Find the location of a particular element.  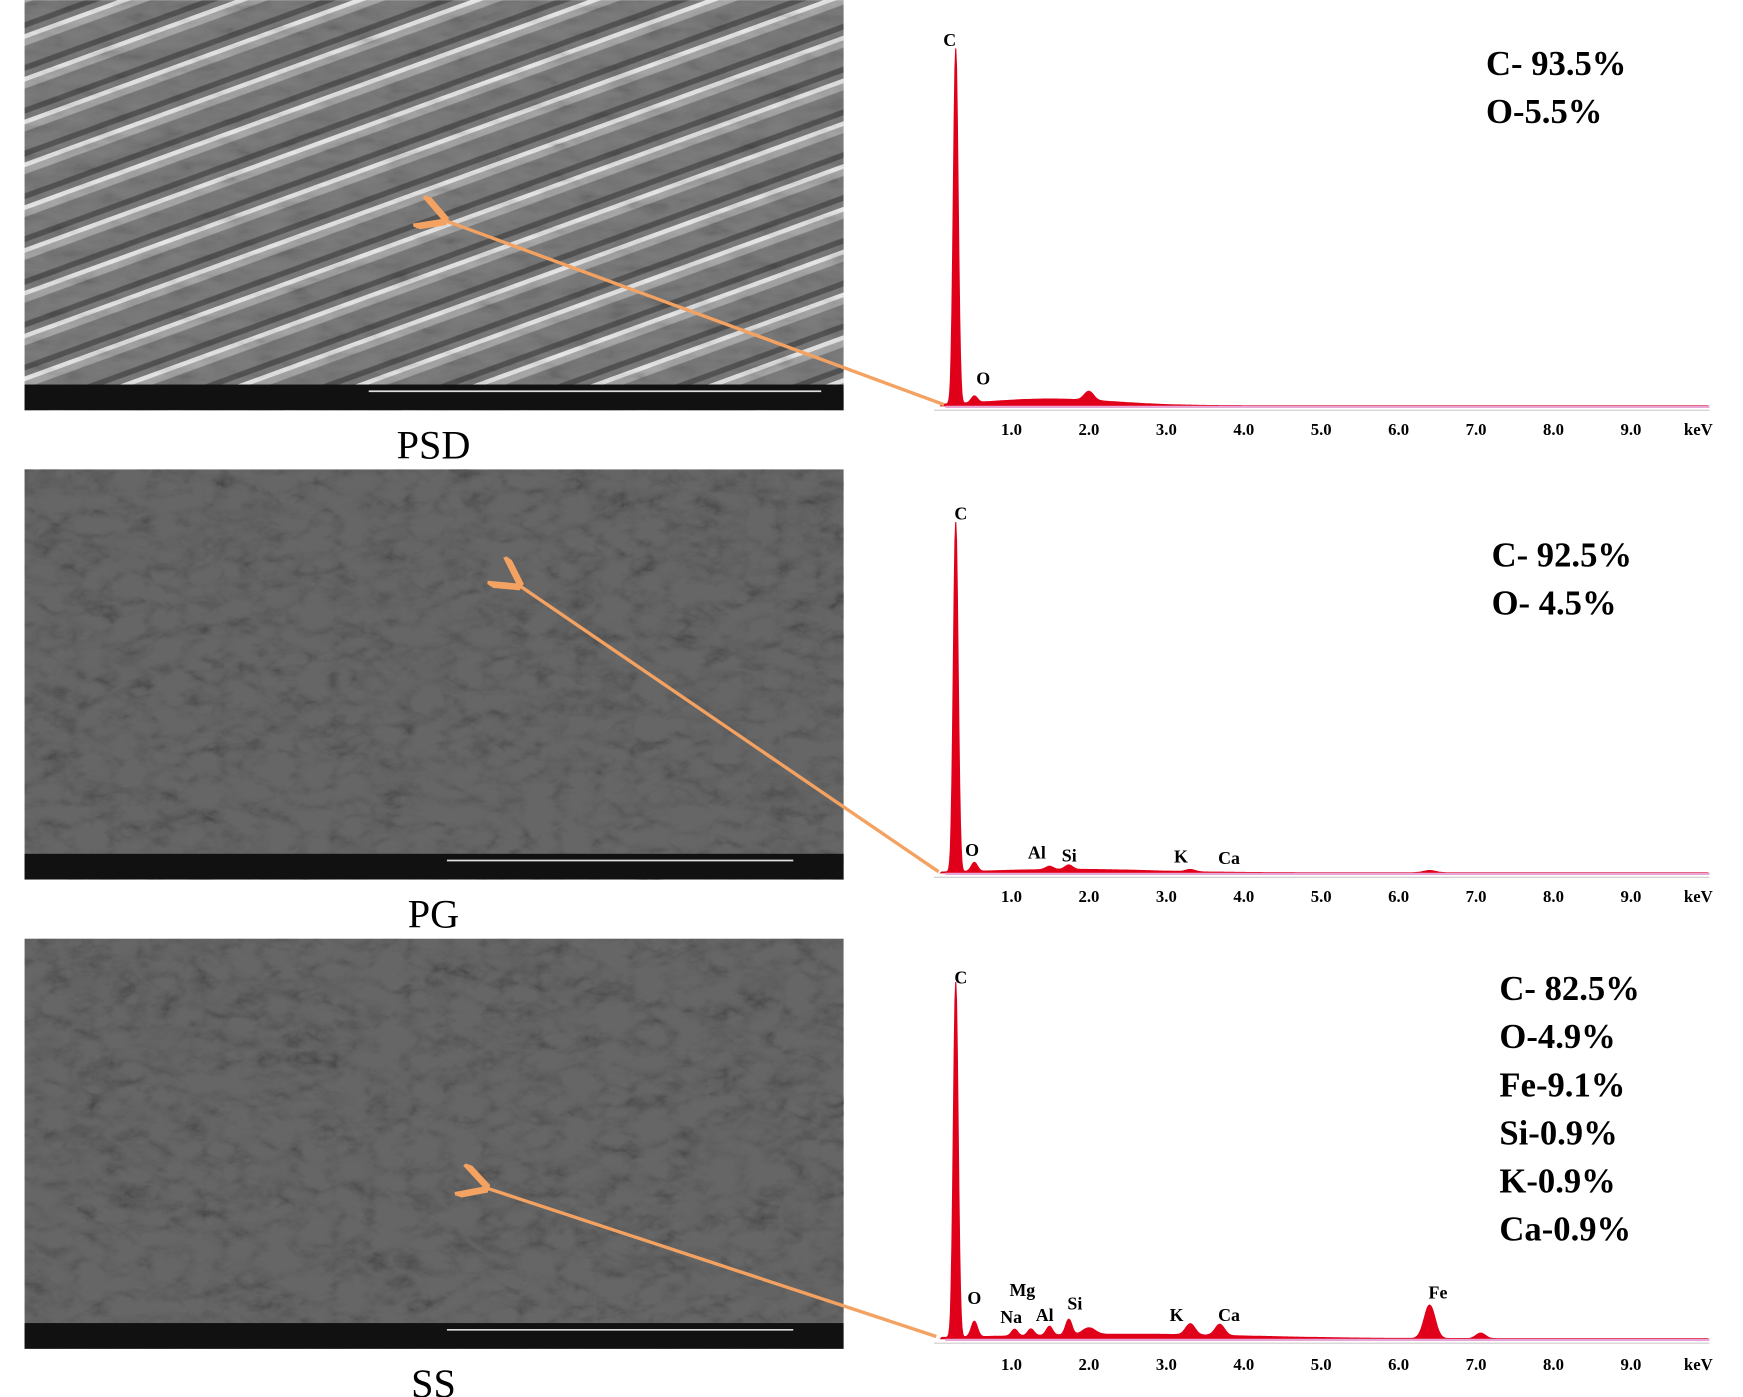

peak-label: Na is located at coordinates (1011, 1317).